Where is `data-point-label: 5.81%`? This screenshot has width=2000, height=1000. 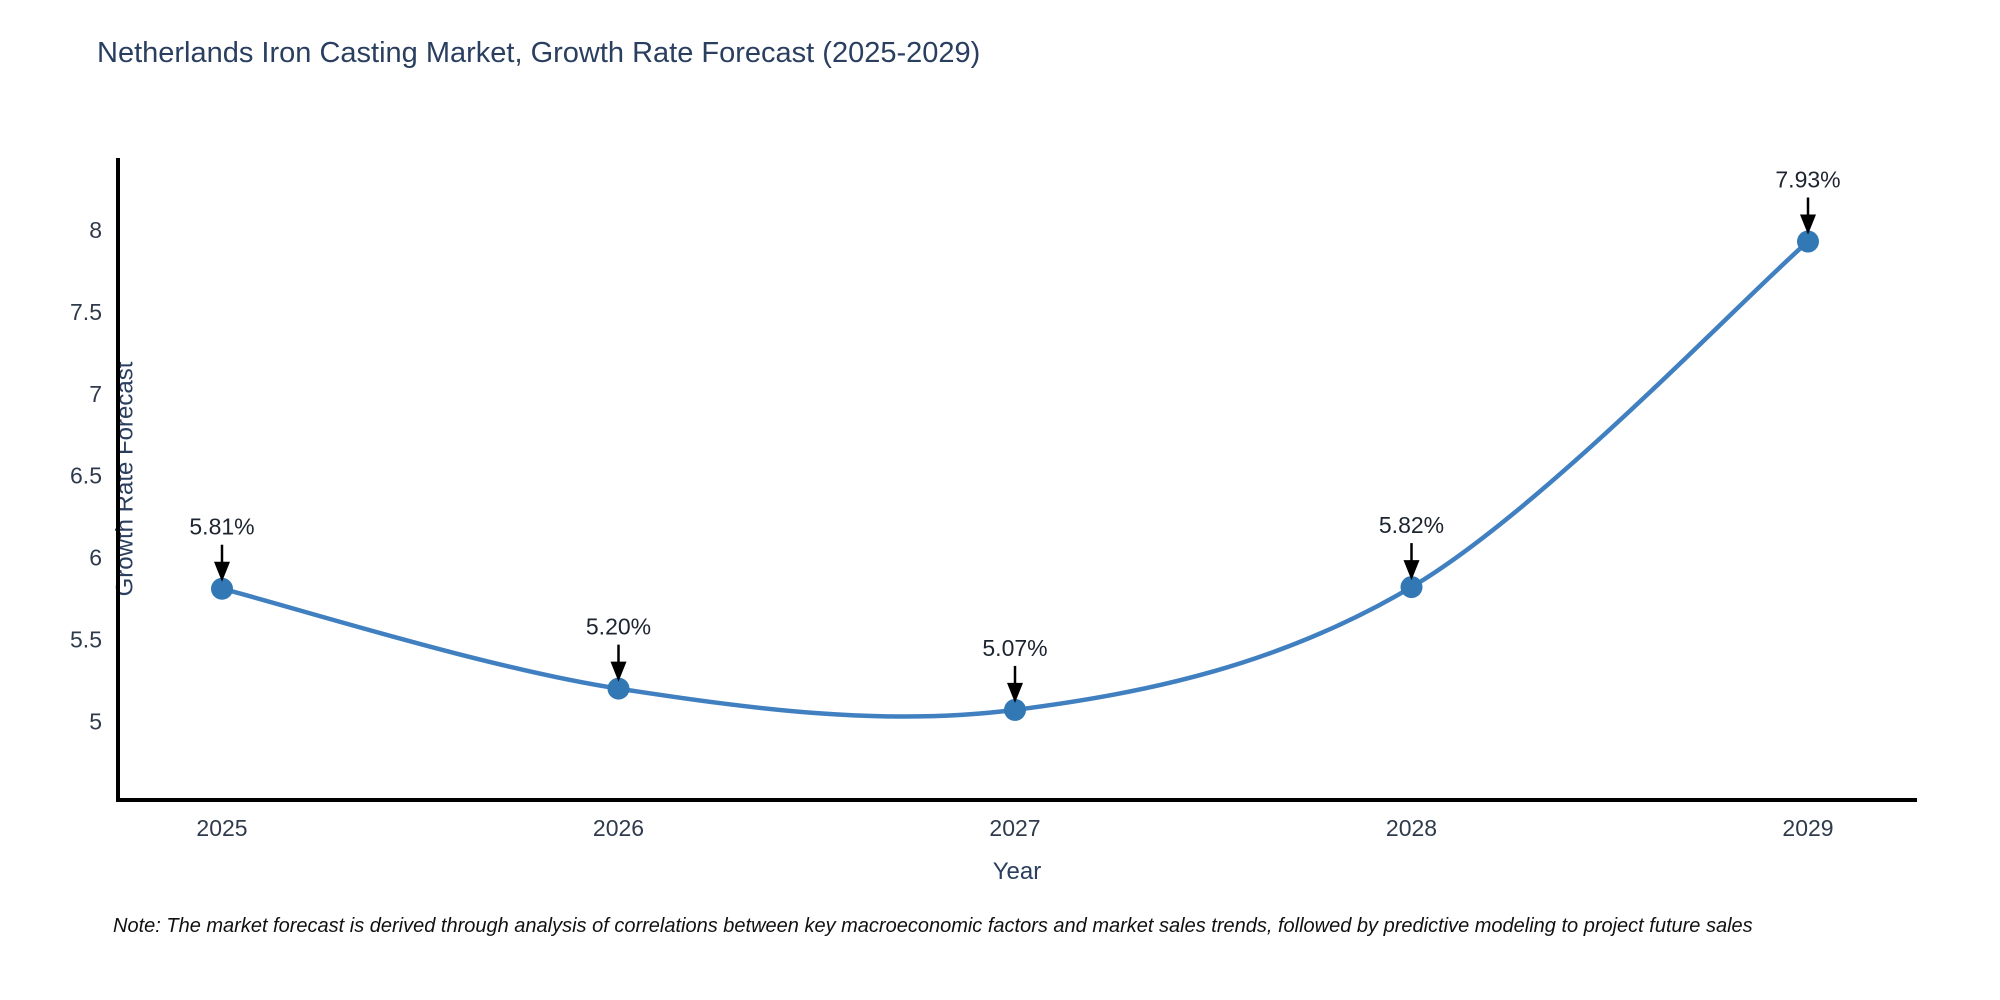 data-point-label: 5.81% is located at coordinates (221, 527).